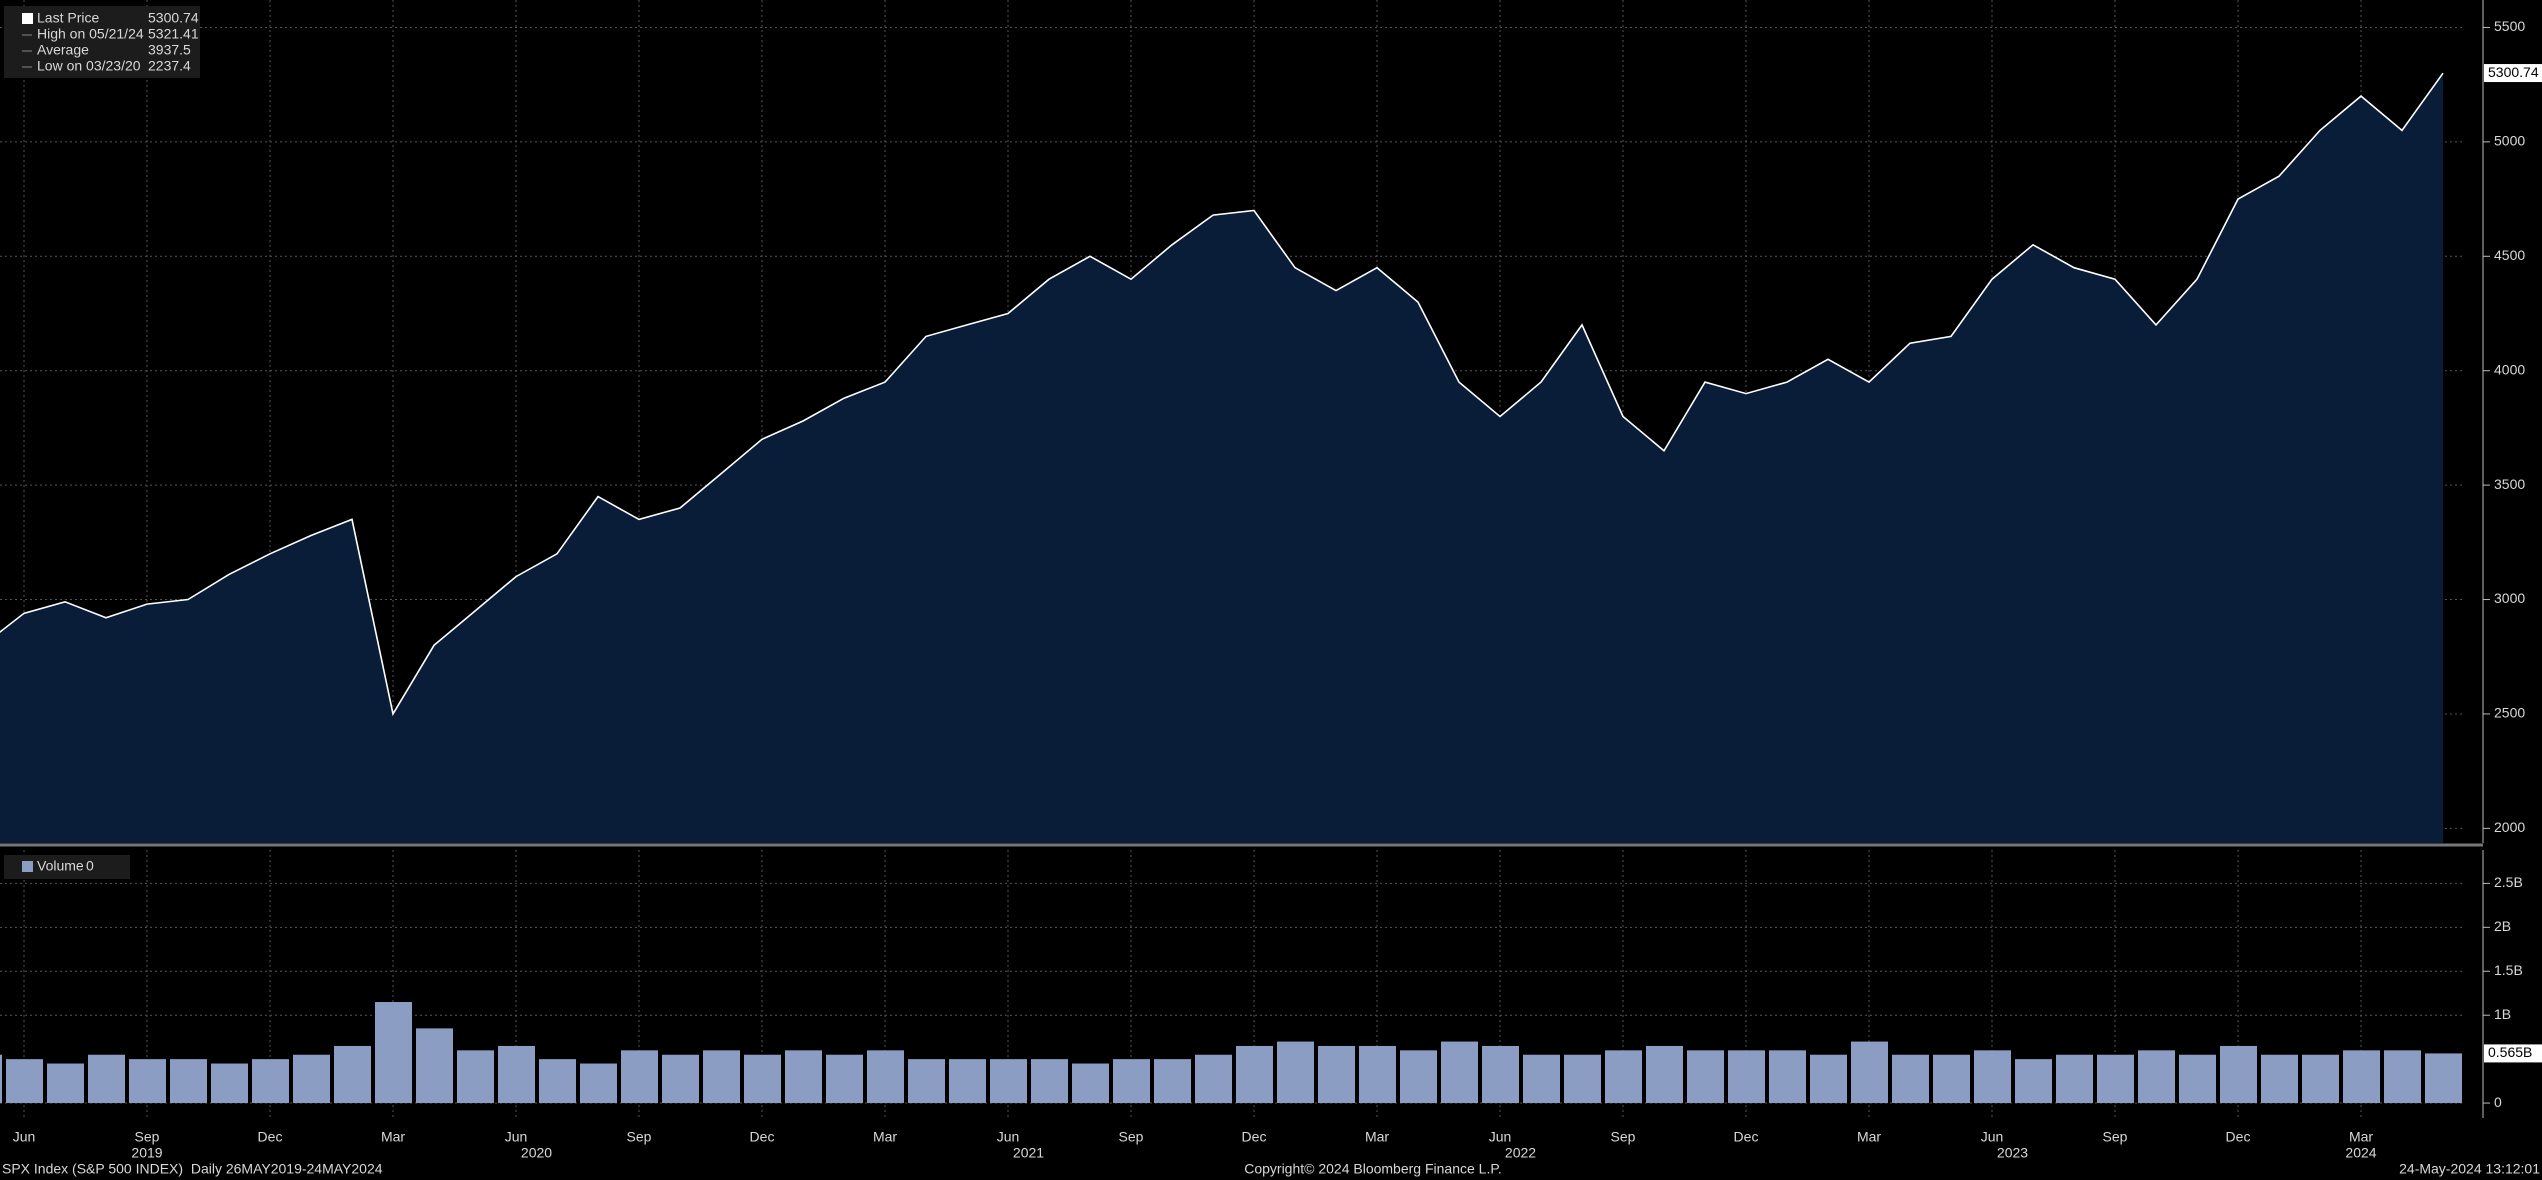  What do you see at coordinates (146, 1153) in the screenshot?
I see `year-label: 2019` at bounding box center [146, 1153].